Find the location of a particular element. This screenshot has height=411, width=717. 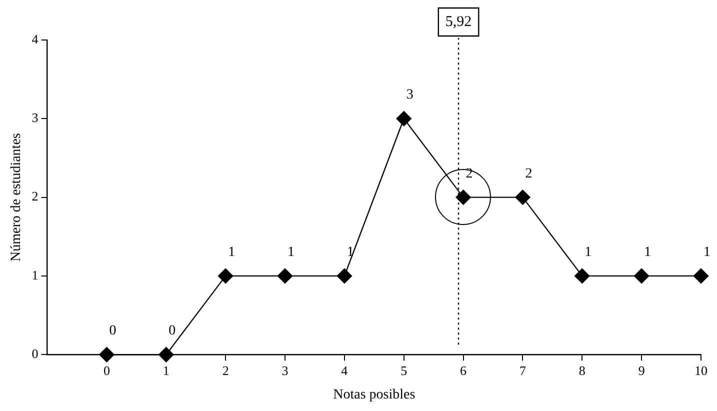

x-tick-label: 1 is located at coordinates (166, 370).